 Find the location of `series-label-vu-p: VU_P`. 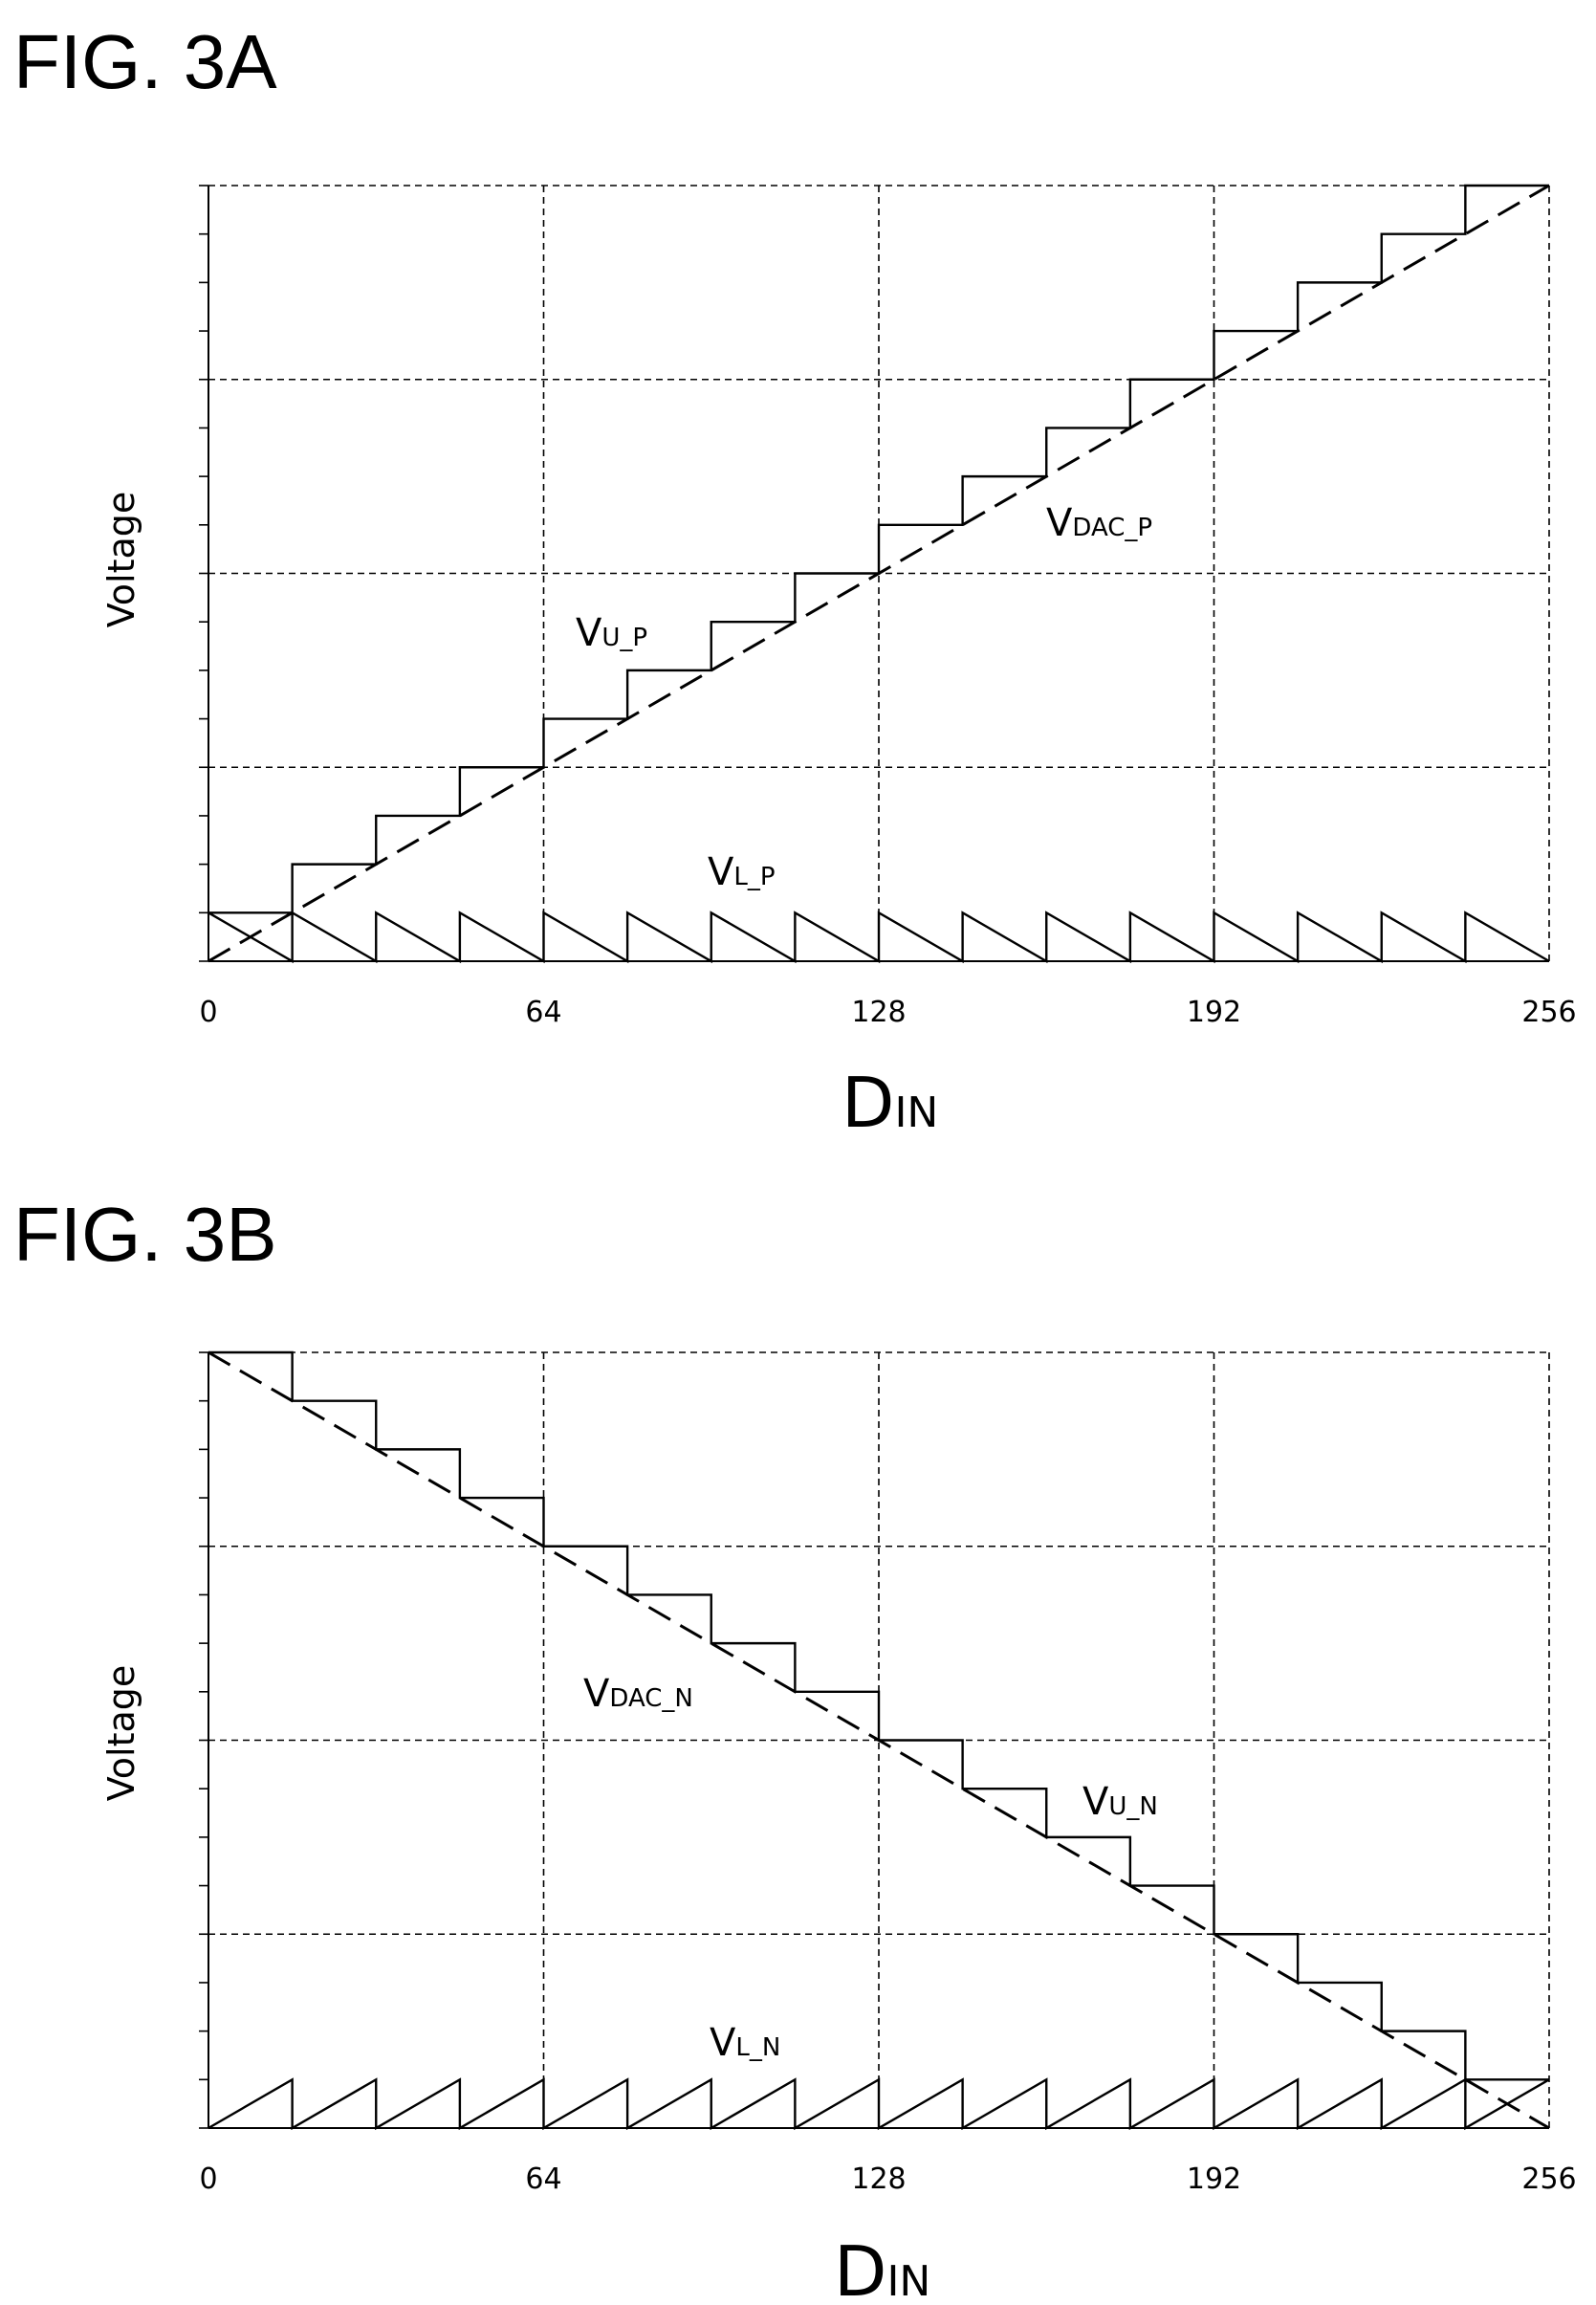

series-label-vu-p: VU_P is located at coordinates (612, 633).